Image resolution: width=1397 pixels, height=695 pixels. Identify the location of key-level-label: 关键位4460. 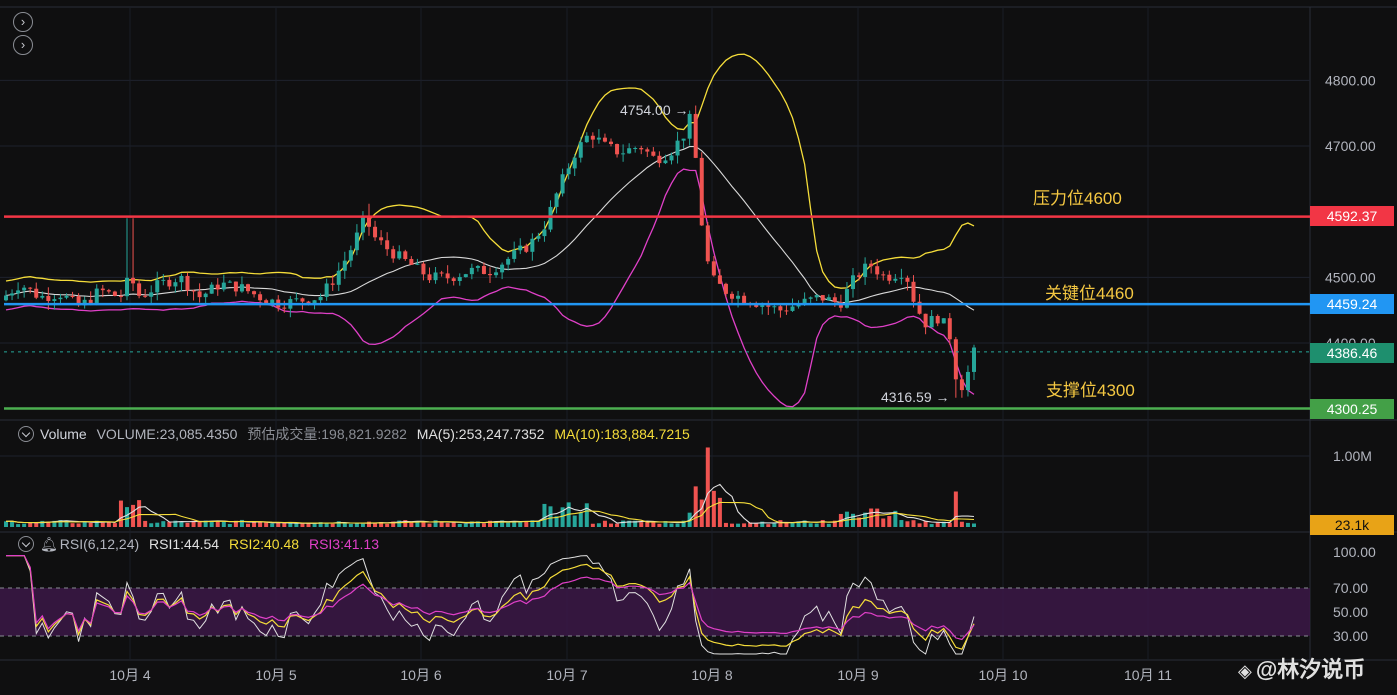
(1089, 293).